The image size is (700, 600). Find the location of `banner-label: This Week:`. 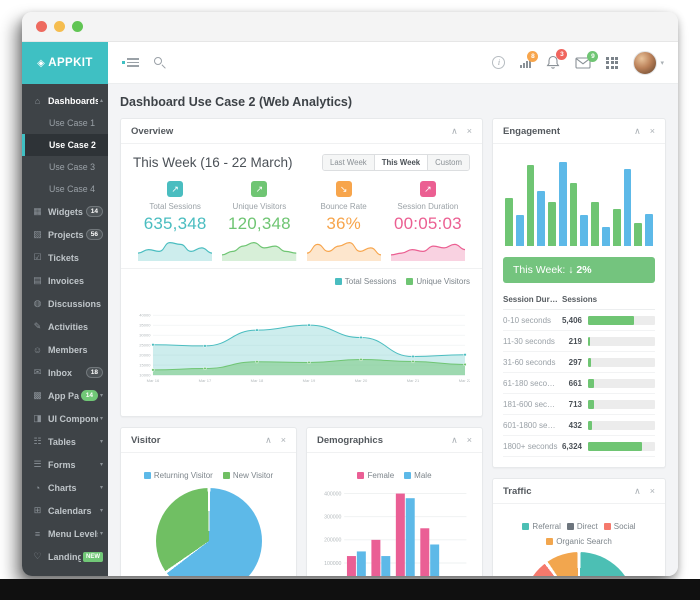

banner-label: This Week: is located at coordinates (539, 270).